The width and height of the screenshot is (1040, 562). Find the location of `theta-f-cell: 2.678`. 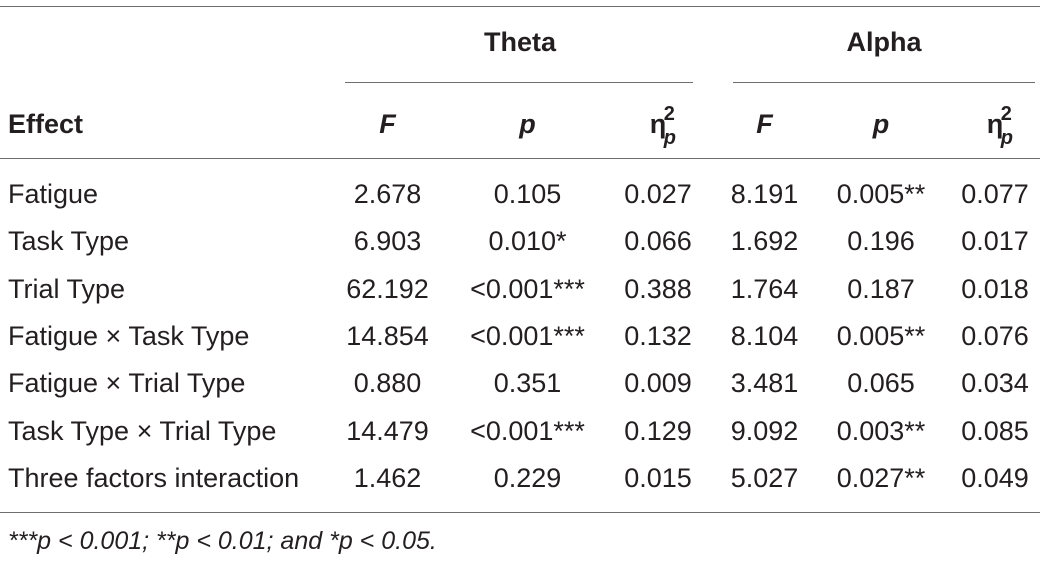

theta-f-cell: 2.678 is located at coordinates (387, 194).